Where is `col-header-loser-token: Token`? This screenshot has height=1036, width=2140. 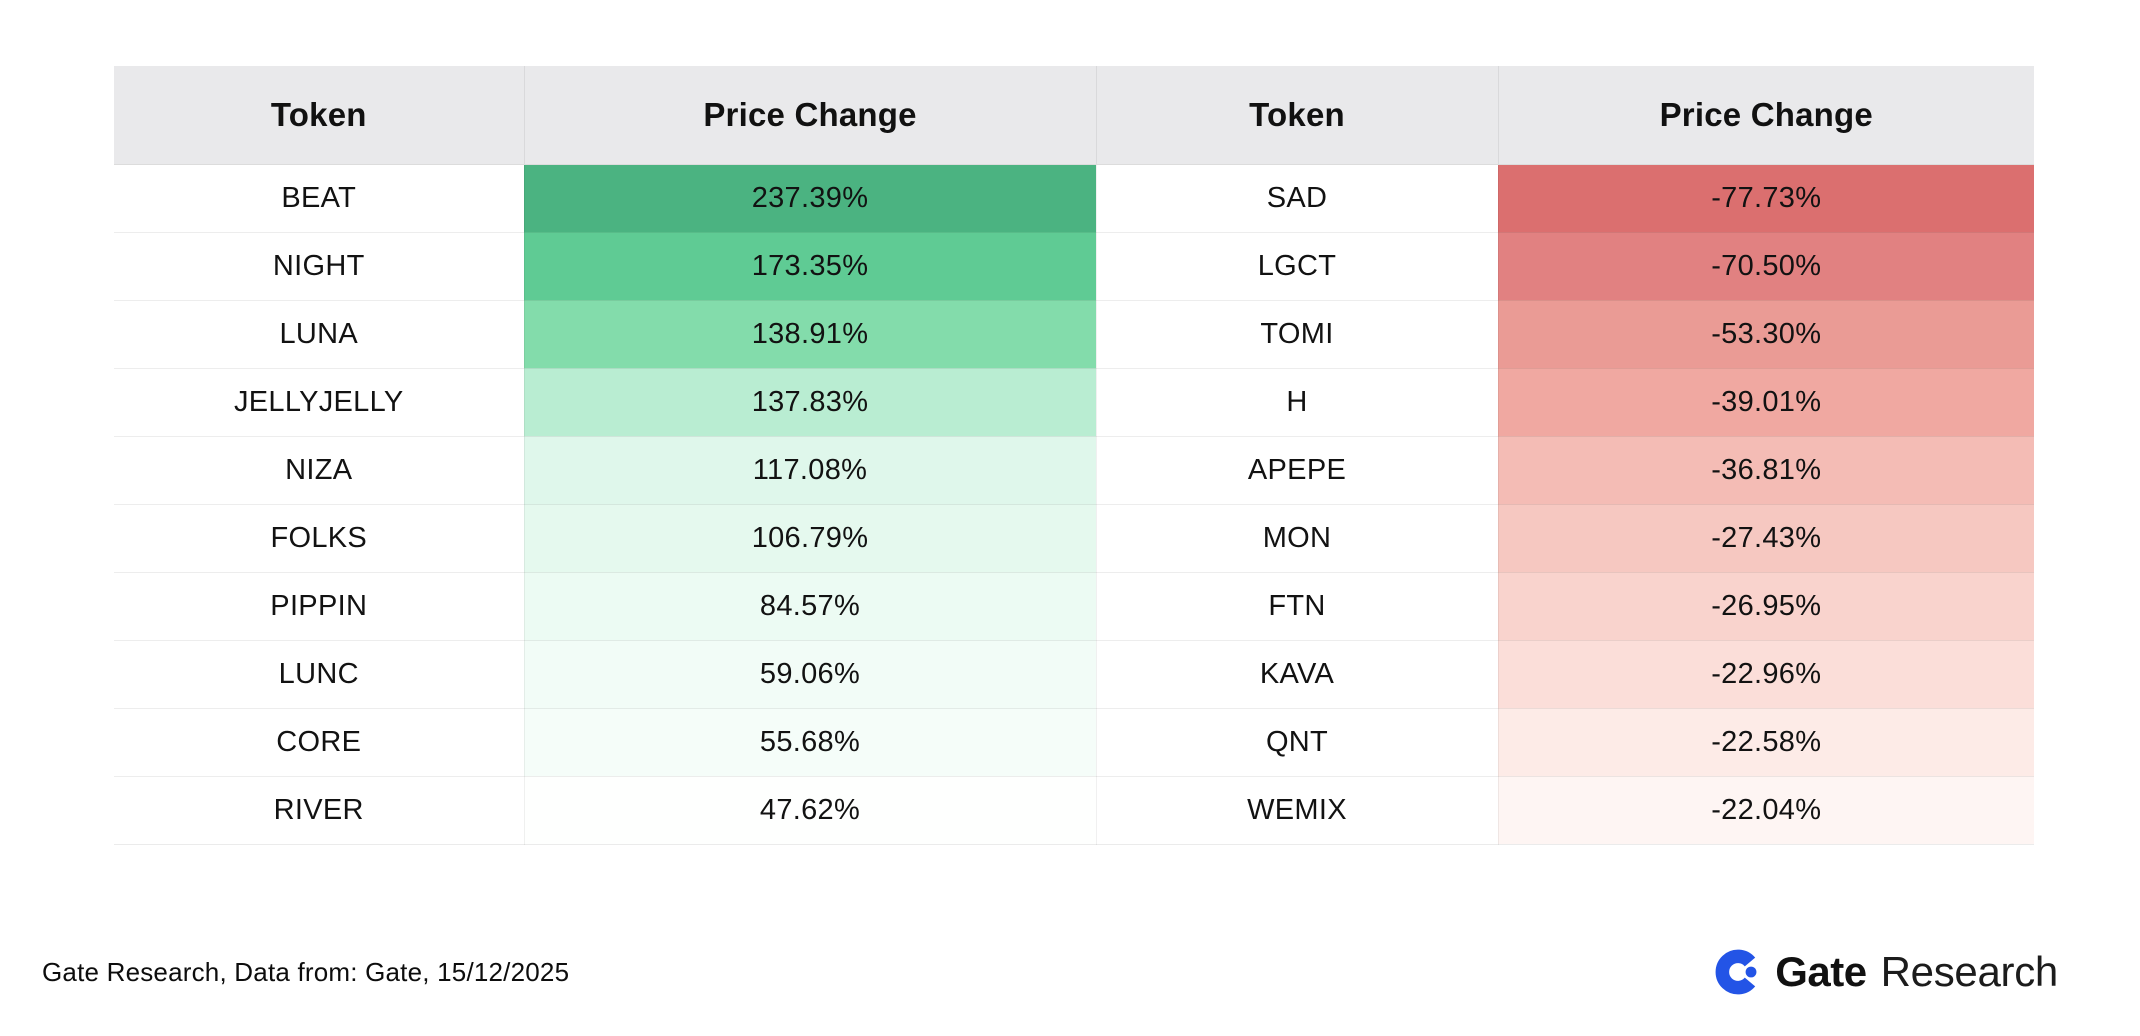
col-header-loser-token: Token is located at coordinates (1297, 115).